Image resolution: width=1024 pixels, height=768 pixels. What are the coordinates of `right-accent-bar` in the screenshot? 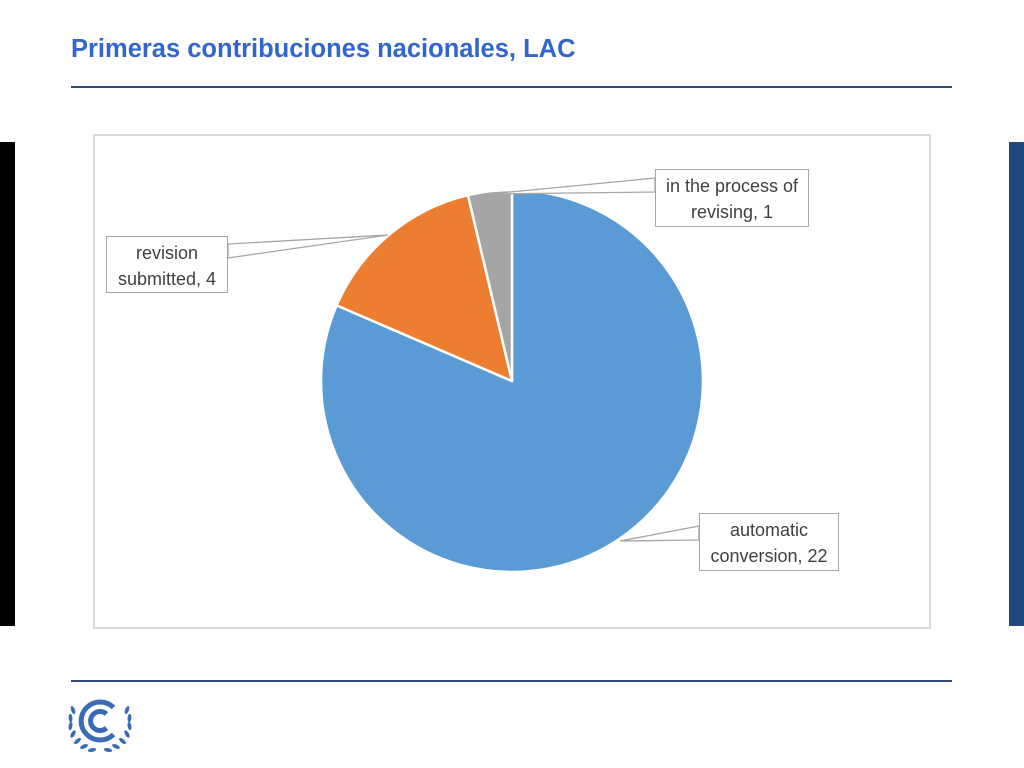 It's located at (1016, 384).